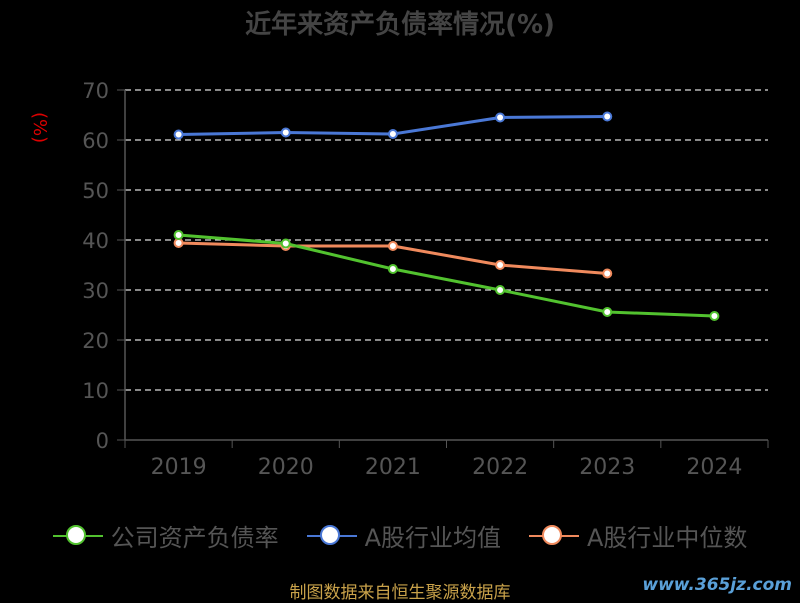 The image size is (800, 603). What do you see at coordinates (667, 538) in the screenshot?
I see `legend-label-industry-median: A股行业中位数` at bounding box center [667, 538].